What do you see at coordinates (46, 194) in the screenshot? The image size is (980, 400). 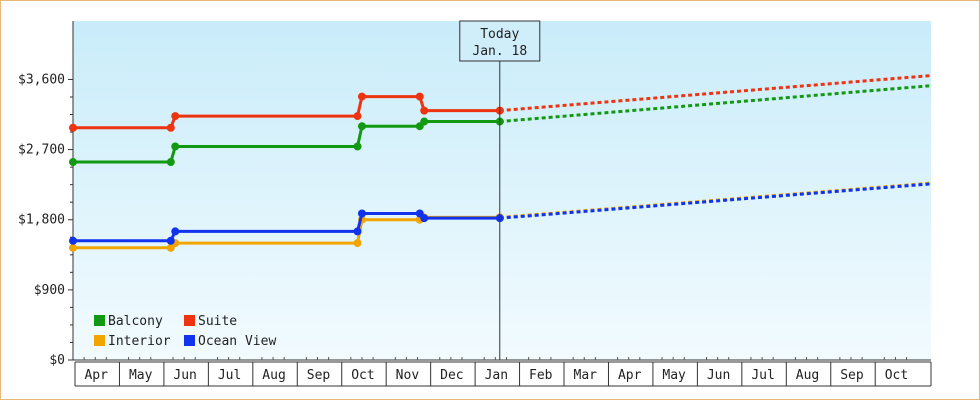 I see `y-axis: $0 $900 $1,800 $2,700 $3,600` at bounding box center [46, 194].